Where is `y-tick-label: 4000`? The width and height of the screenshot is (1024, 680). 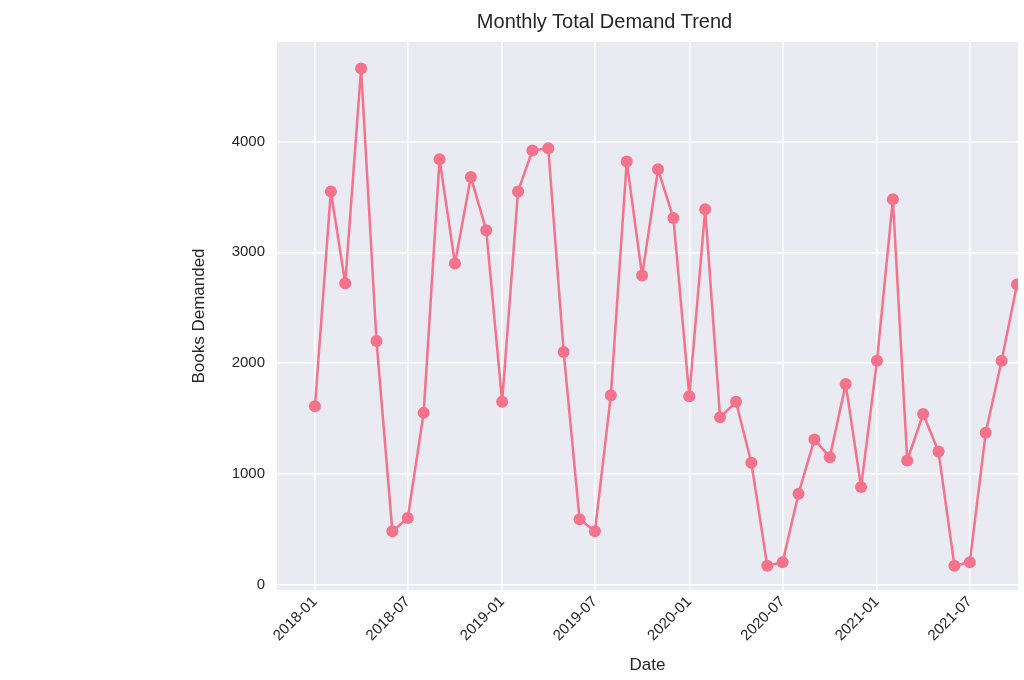 y-tick-label: 4000 is located at coordinates (248, 140).